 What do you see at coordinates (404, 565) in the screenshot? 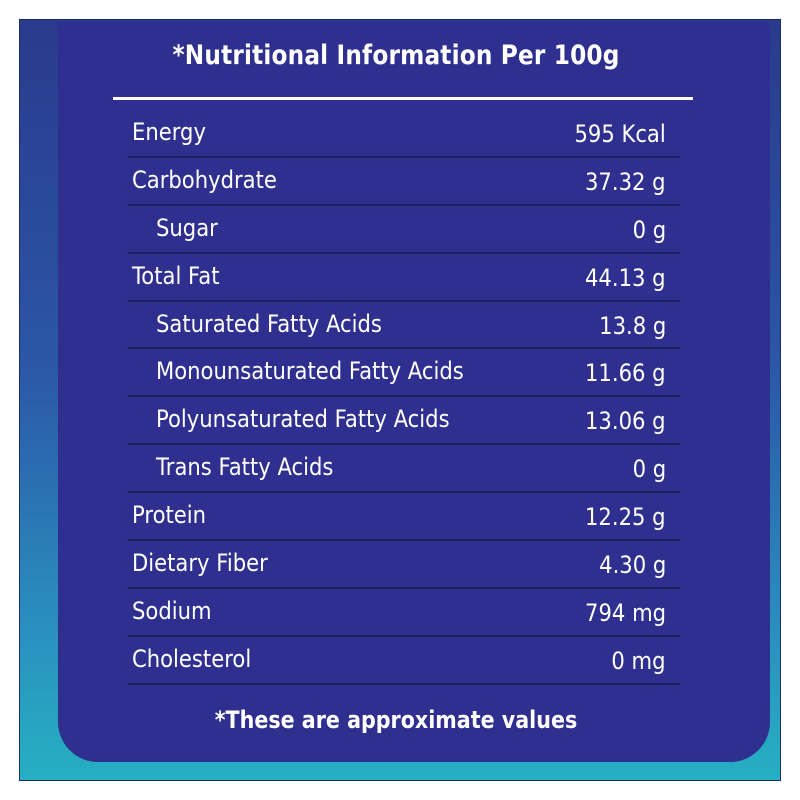
I see `nutrient-row-dietary-fiber: Dietary Fiber 4.30 g` at bounding box center [404, 565].